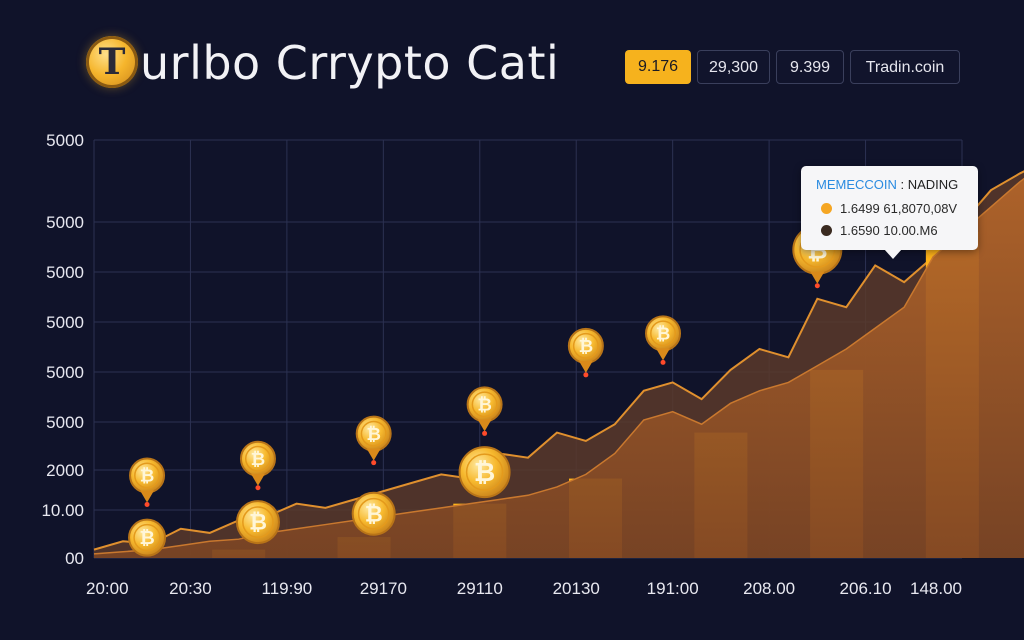 The image size is (1024, 640). Describe the element at coordinates (74, 558) in the screenshot. I see `y-tick-label: 00` at that location.